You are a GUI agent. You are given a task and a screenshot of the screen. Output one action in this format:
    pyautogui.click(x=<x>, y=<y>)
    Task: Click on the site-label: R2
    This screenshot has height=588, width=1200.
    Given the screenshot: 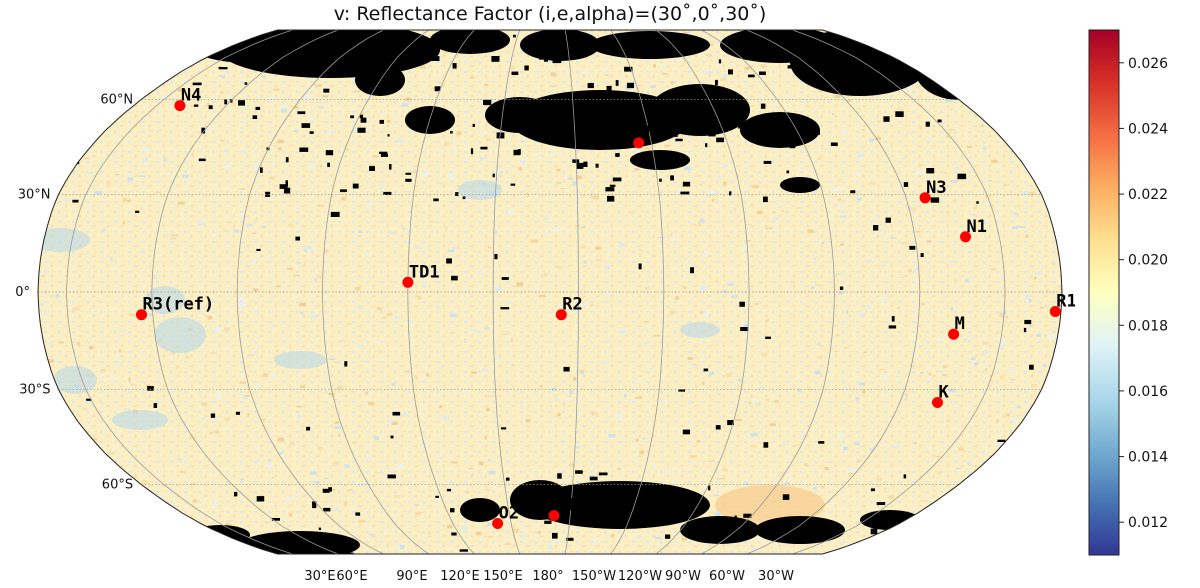 What is the action you would take?
    pyautogui.click(x=572, y=305)
    